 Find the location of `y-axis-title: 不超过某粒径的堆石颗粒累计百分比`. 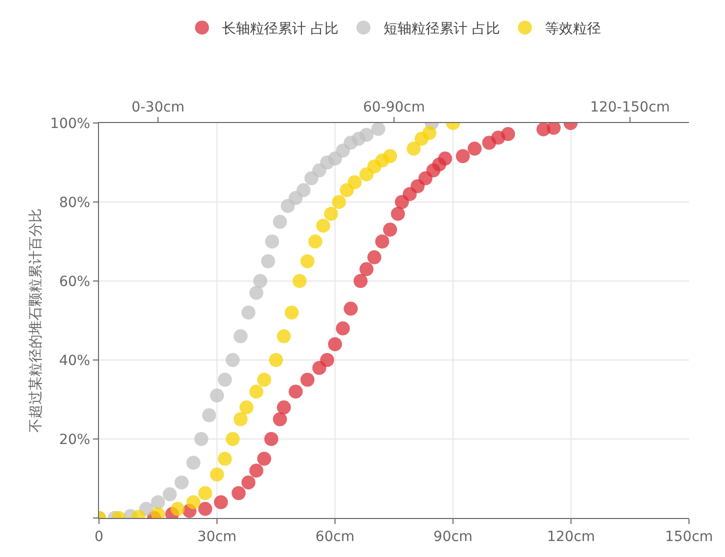

y-axis-title: 不超过某粒径的堆石颗粒累计百分比 is located at coordinates (36, 320).